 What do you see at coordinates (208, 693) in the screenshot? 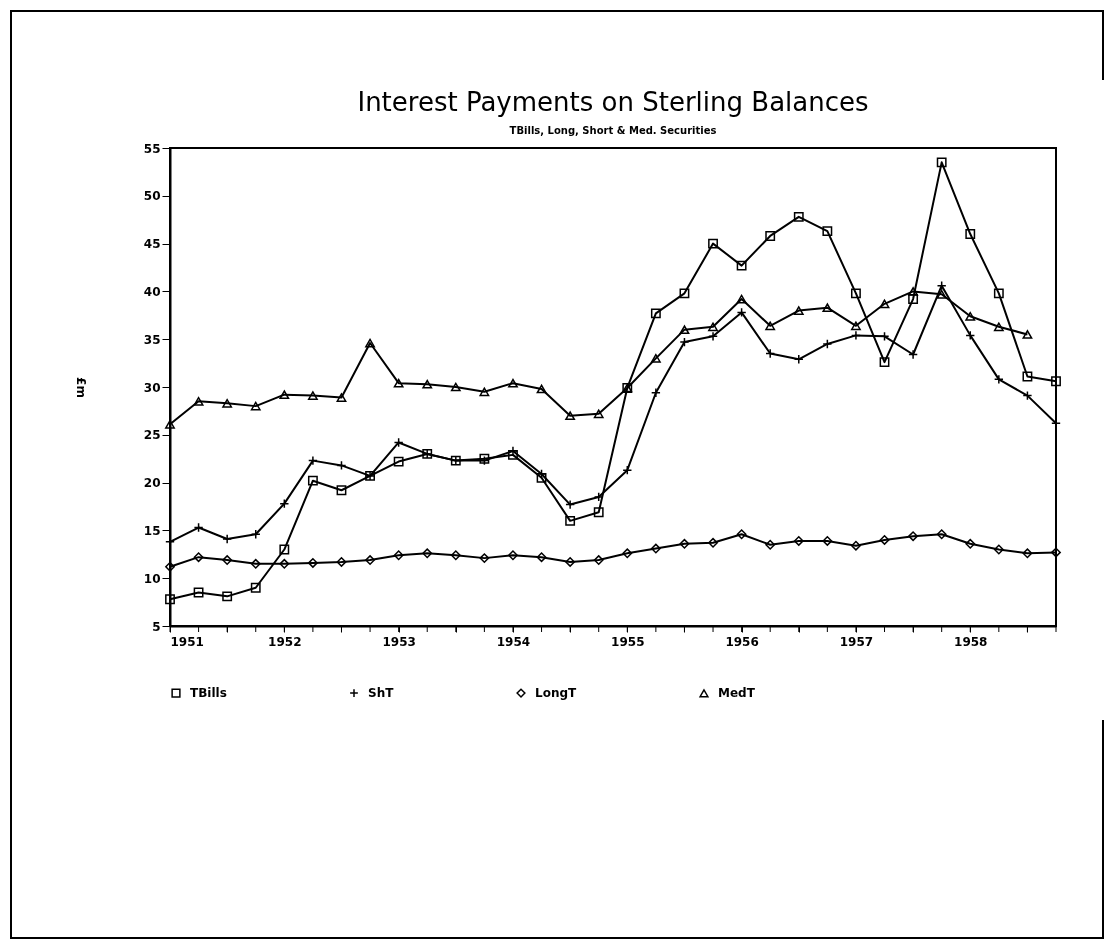
I see `legend-label: TBills` at bounding box center [208, 693].